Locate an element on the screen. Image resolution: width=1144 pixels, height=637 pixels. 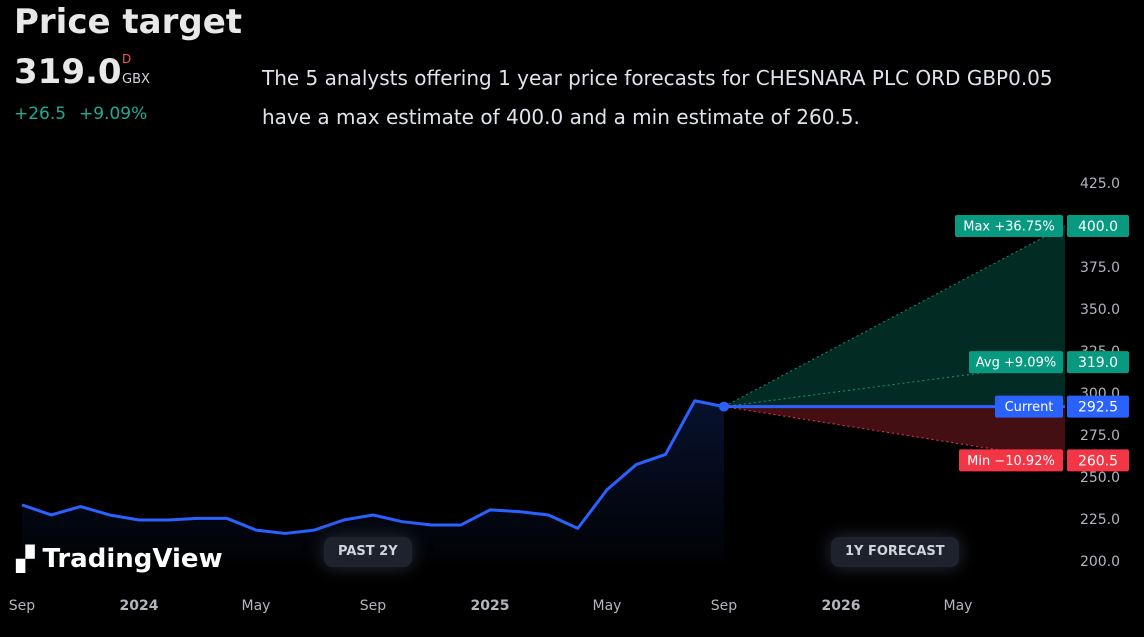
target-label: Current is located at coordinates (1029, 407).